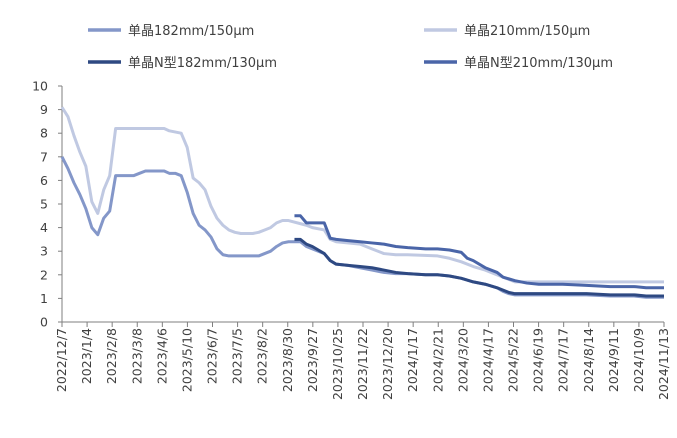 Image resolution: width=677 pixels, height=438 pixels. I want to click on legend-label-3: 单晶N型182mm/130μm, so click(202, 63).